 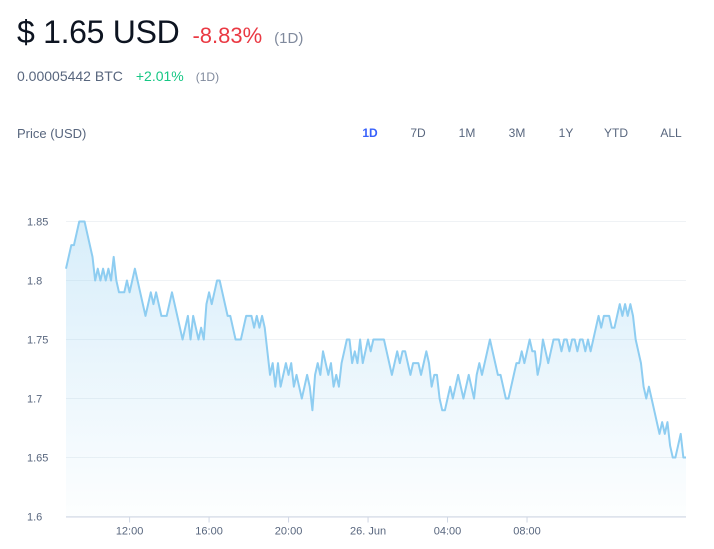 I want to click on y-tick-label: 1.85, so click(x=37, y=223).